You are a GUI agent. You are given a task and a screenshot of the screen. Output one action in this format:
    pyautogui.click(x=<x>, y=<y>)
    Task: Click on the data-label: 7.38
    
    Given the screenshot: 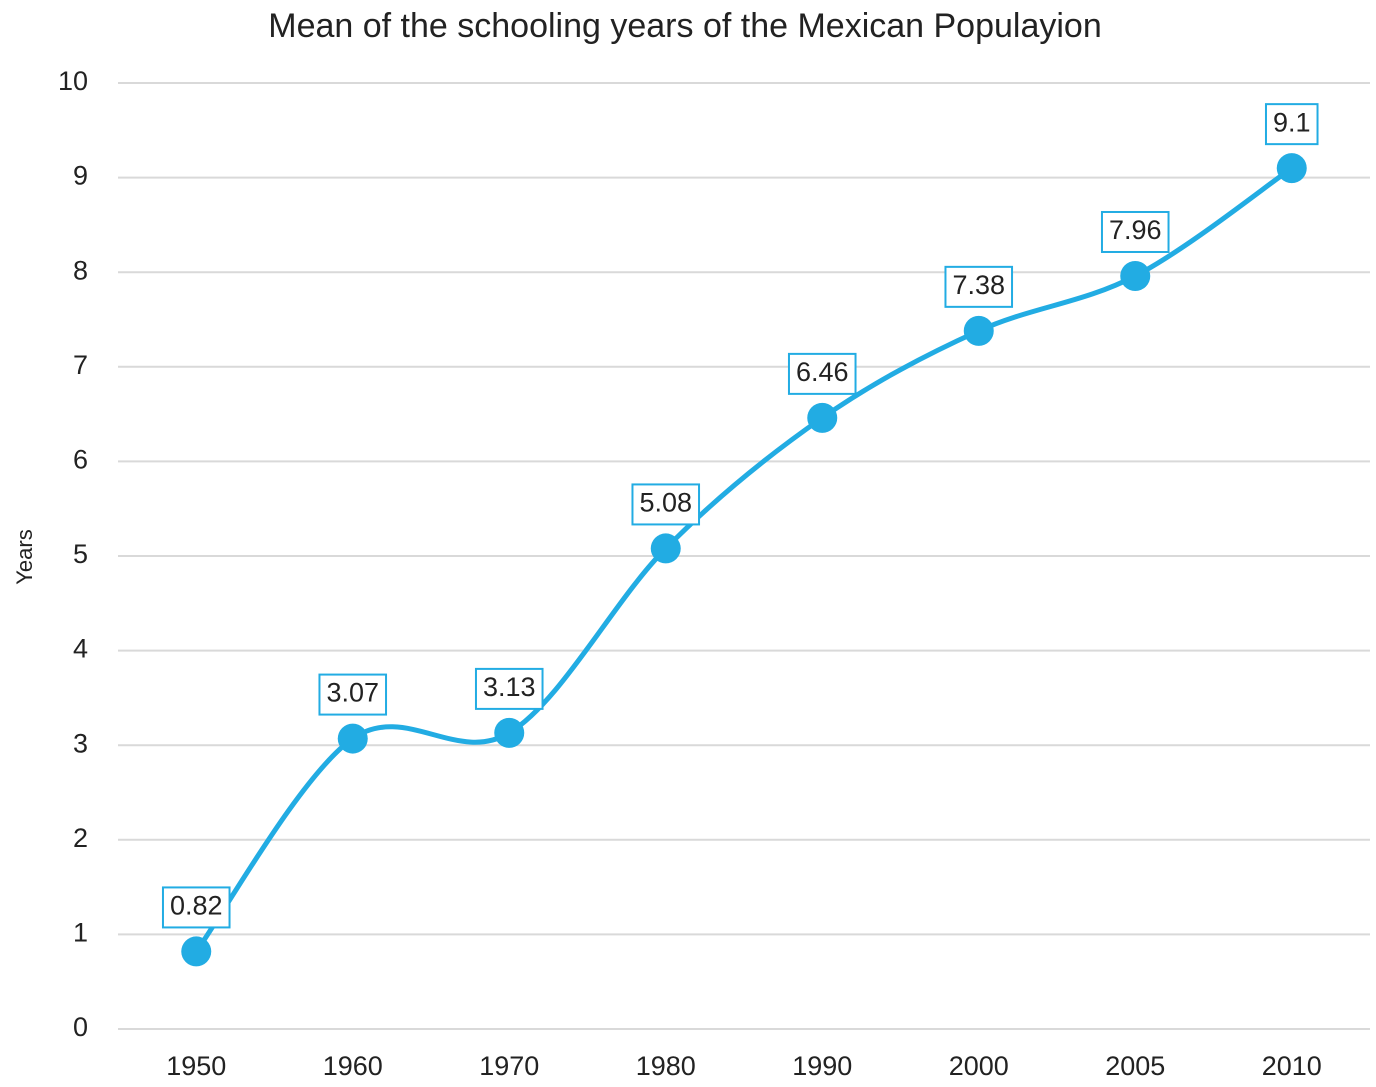 What is the action you would take?
    pyautogui.click(x=978, y=285)
    